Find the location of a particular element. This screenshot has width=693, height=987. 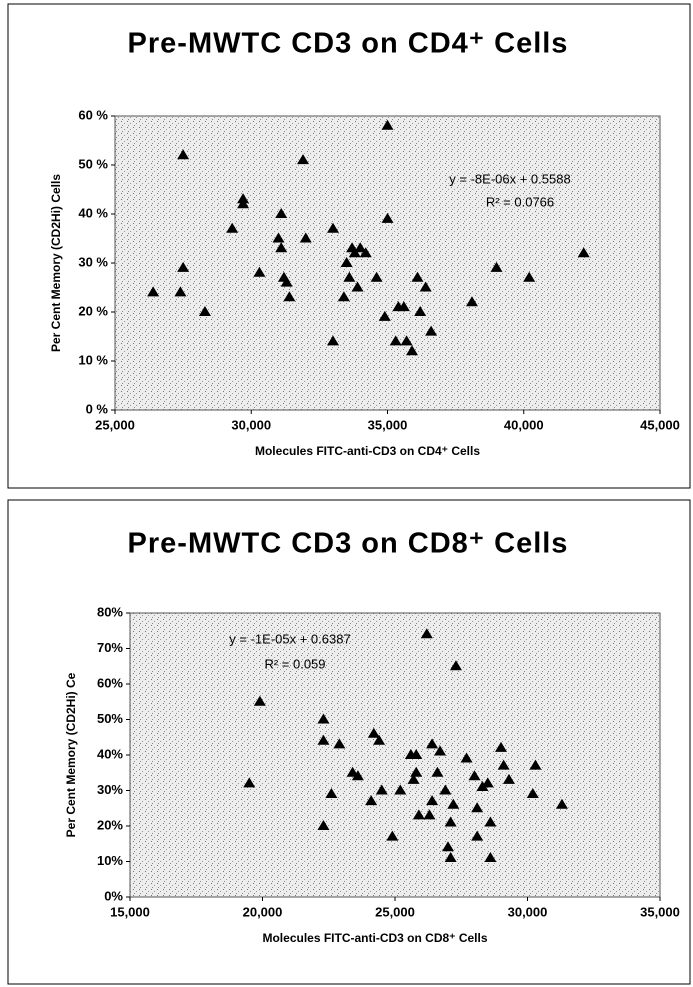

x-tick-label: 45,000 is located at coordinates (660, 424).